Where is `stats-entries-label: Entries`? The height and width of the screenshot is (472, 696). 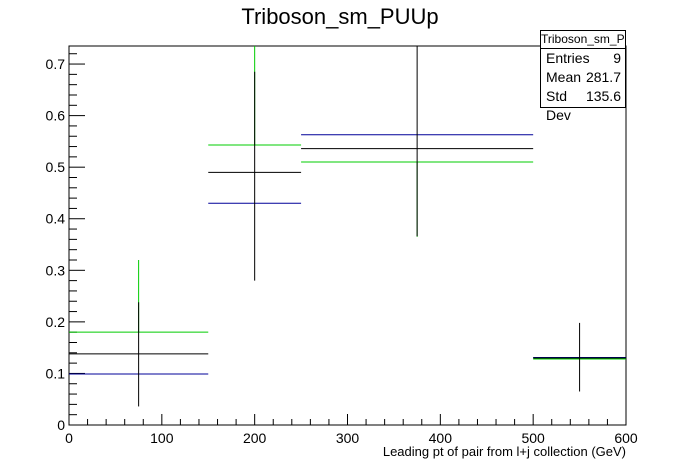
stats-entries-label: Entries is located at coordinates (568, 58).